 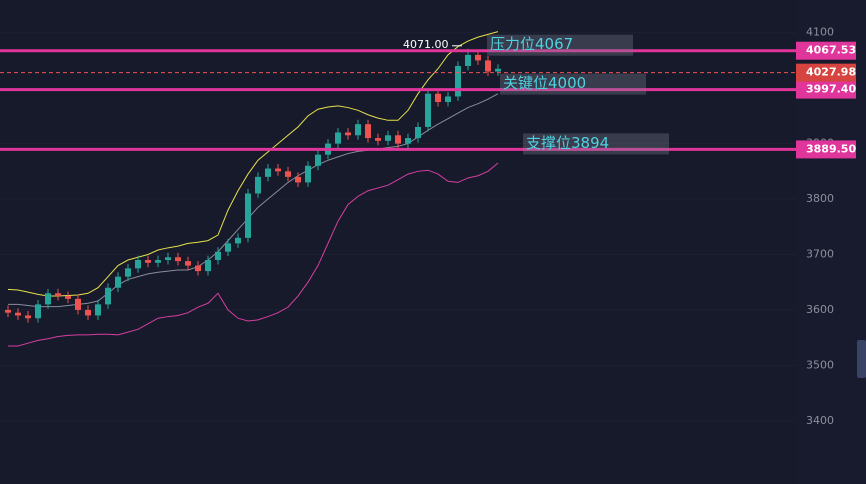 I want to click on price-badge-label: 4067.53, so click(x=831, y=50).